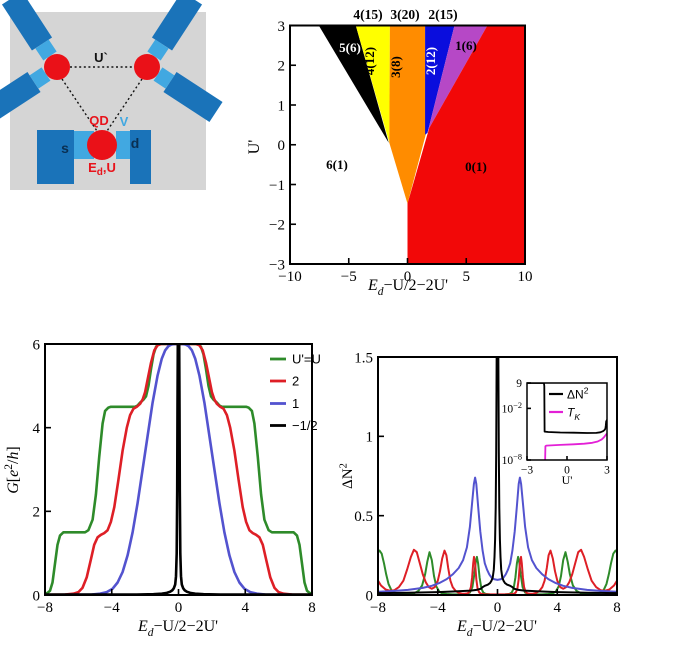 The image size is (675, 652). What do you see at coordinates (512, 408) in the screenshot?
I see `y-tick-label: 10⁻²` at bounding box center [512, 408].